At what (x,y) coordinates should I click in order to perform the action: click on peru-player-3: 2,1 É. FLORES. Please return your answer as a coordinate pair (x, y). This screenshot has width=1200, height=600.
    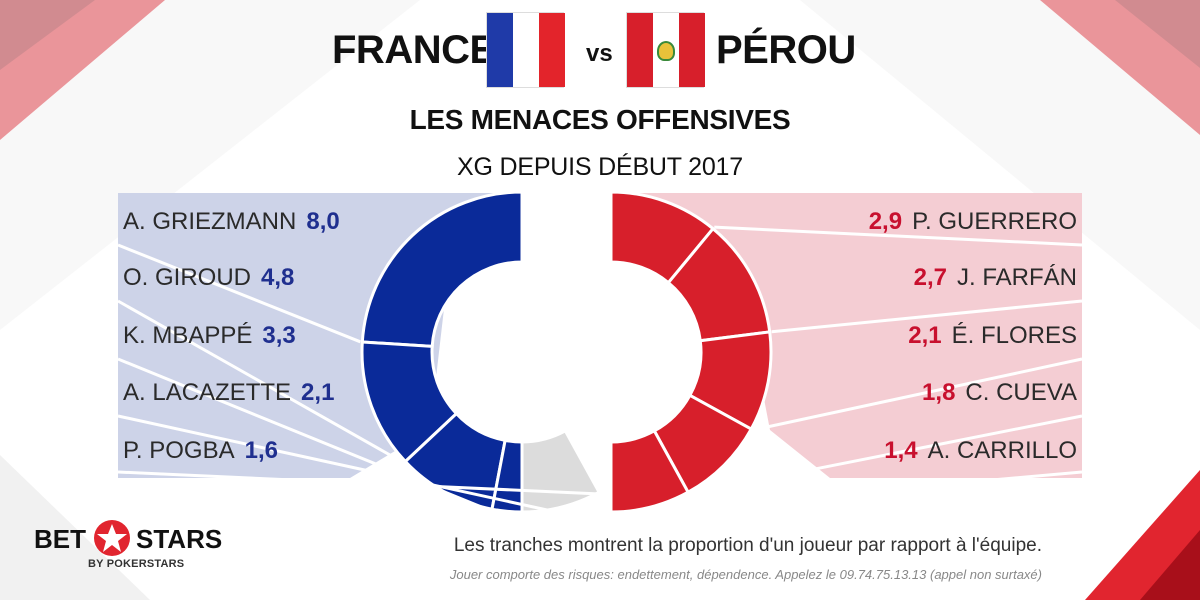
    Looking at the image, I should click on (992, 336).